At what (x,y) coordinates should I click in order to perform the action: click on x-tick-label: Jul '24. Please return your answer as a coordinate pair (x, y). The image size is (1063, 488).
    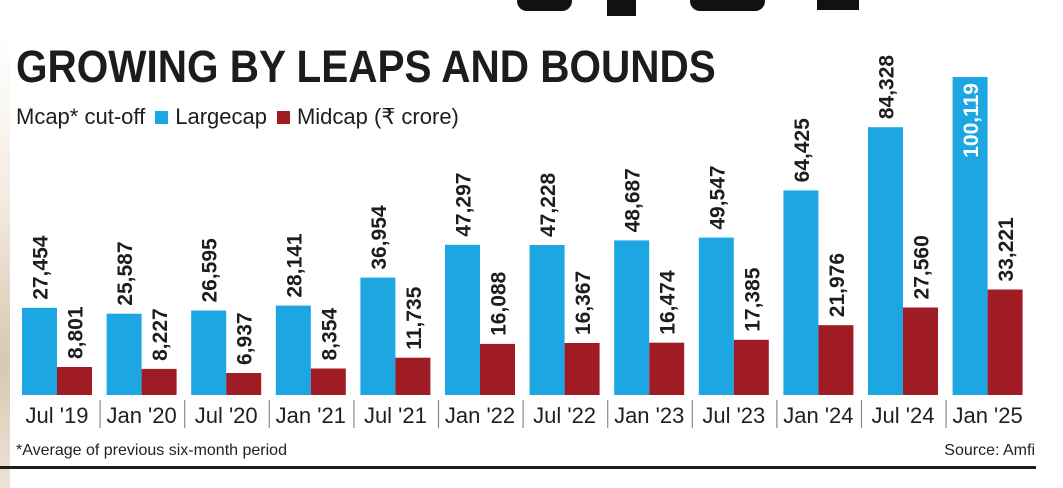
    Looking at the image, I should click on (903, 415).